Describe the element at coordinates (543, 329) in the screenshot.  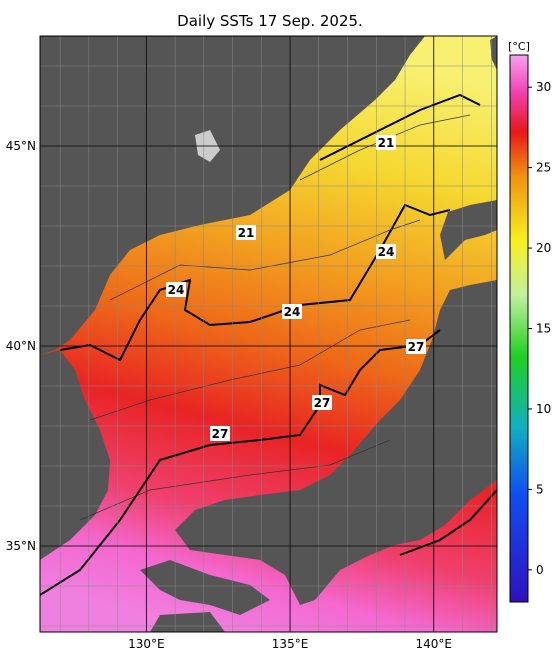
I see `colorbar-tick-label: 15` at that location.